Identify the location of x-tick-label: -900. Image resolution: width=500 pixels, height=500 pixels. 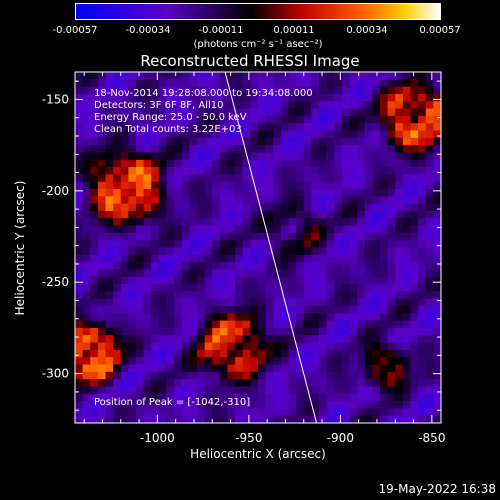
(340, 438).